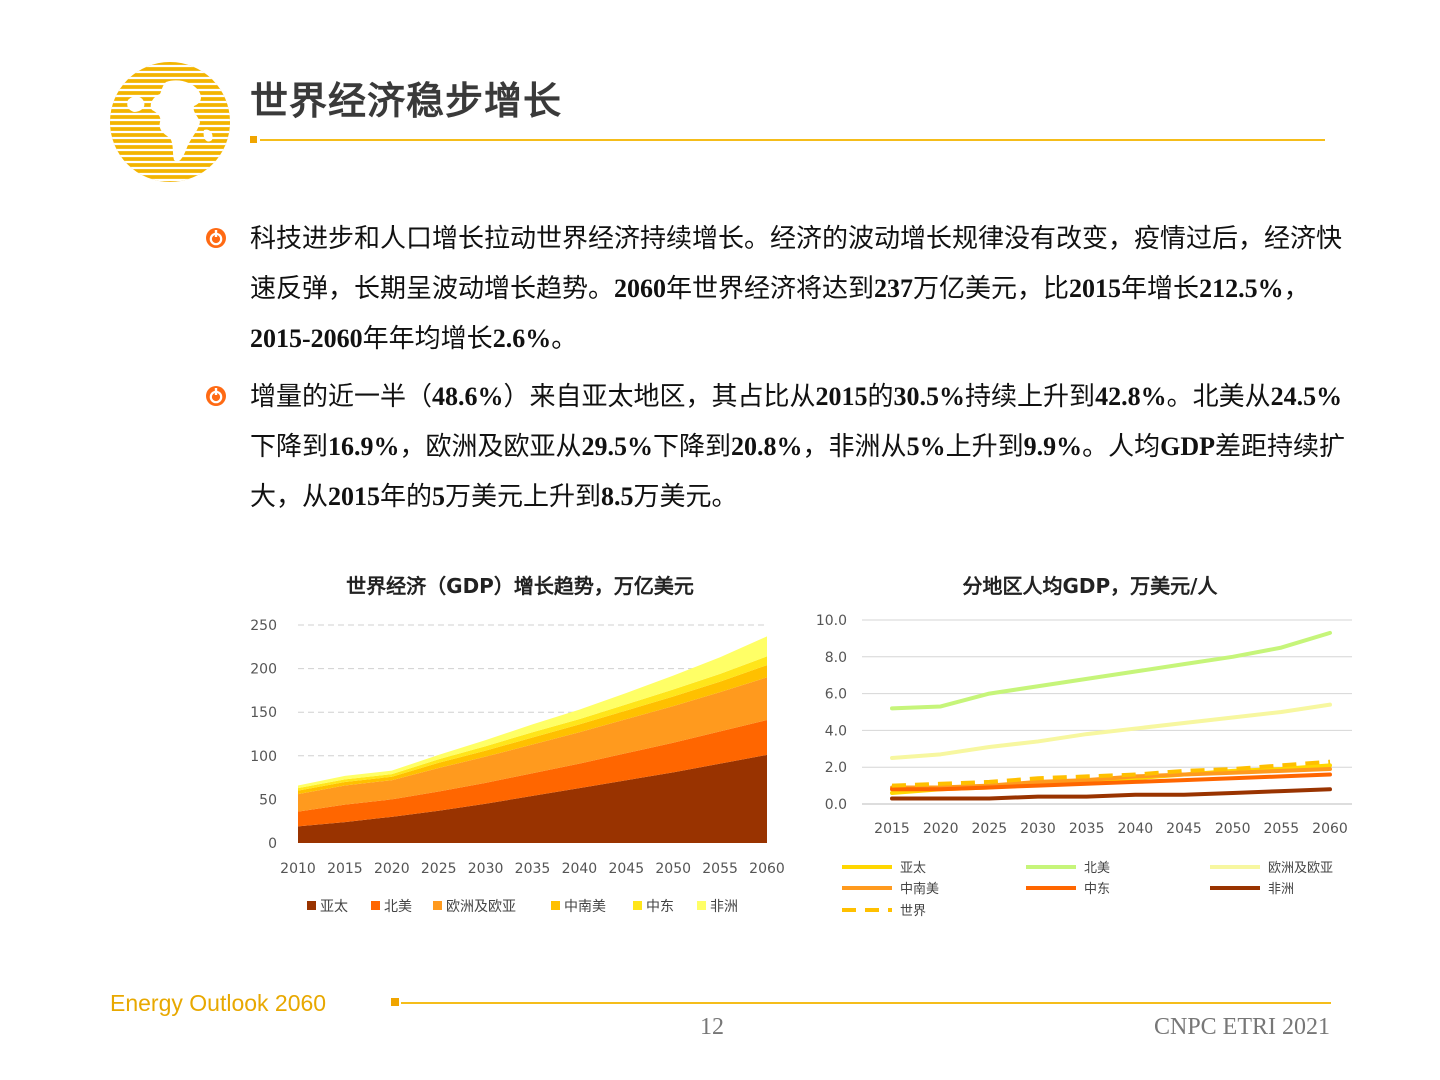  Describe the element at coordinates (1296, 289) in the screenshot. I see `text-run: ，` at that location.